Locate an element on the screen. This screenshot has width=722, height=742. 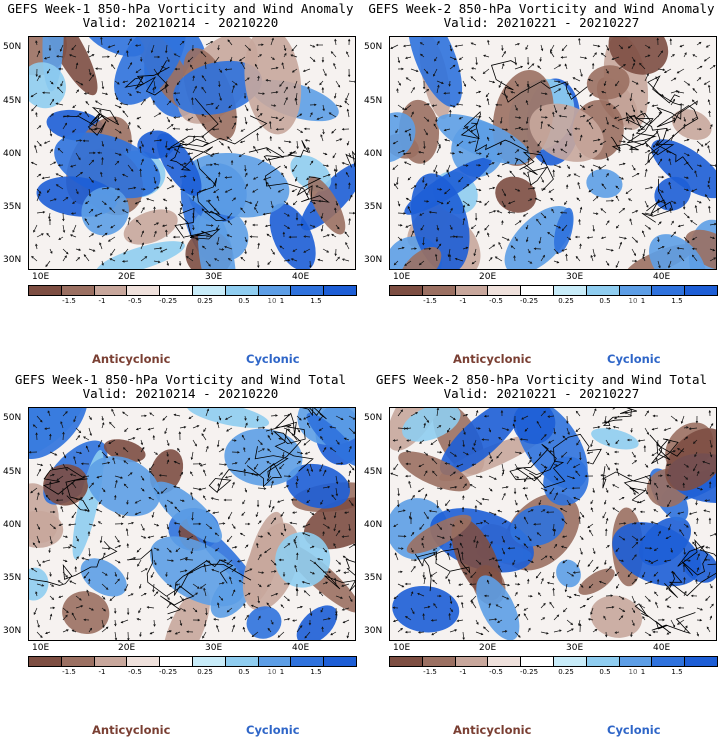
colorbar-label: -0.5 is located at coordinates (135, 301).